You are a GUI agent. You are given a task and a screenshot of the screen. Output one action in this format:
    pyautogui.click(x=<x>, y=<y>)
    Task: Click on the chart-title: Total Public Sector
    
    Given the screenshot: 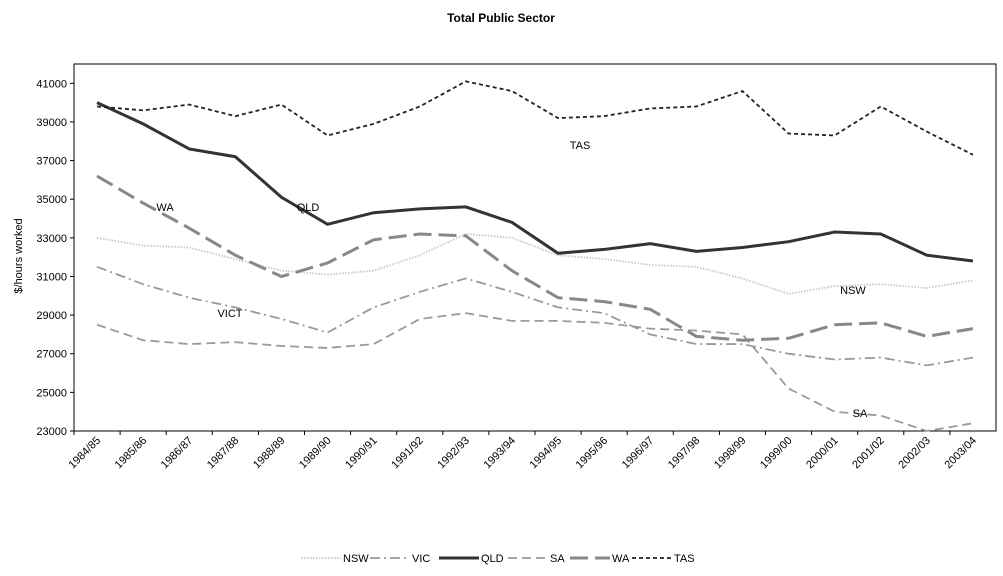 What is the action you would take?
    pyautogui.click(x=501, y=18)
    